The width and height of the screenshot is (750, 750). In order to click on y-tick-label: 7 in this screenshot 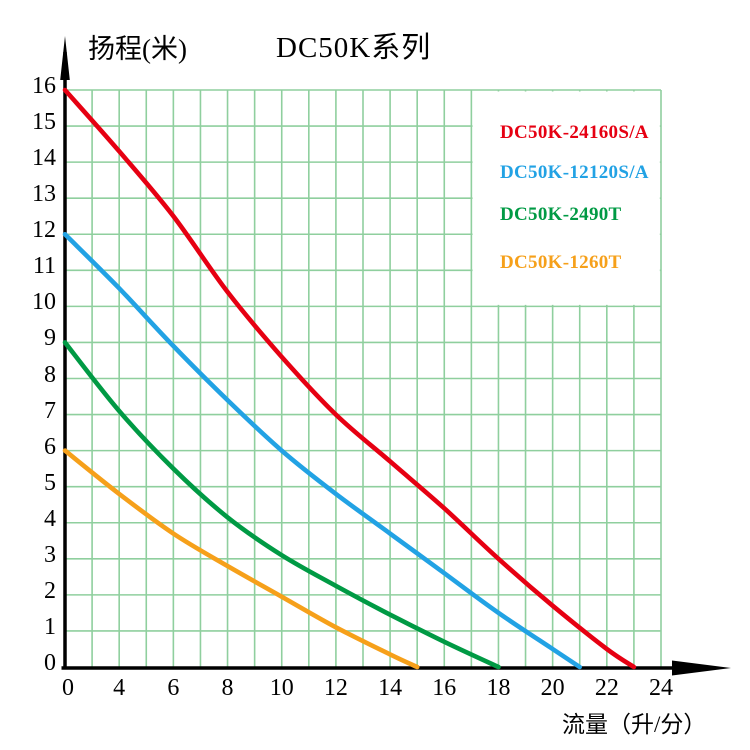, I will do `click(50, 410)`.